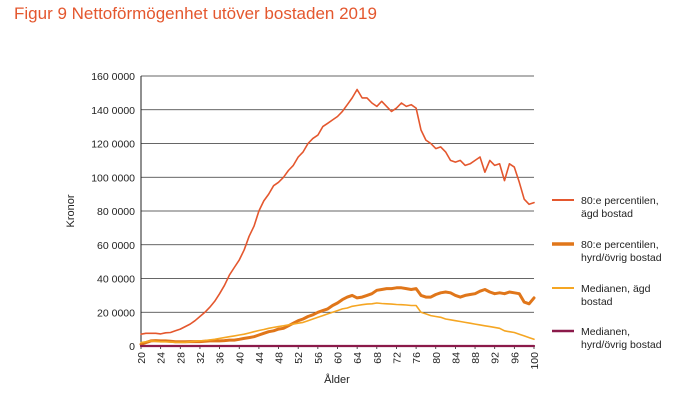  What do you see at coordinates (113, 111) in the screenshot?
I see `y-tick-label: 140 0000` at bounding box center [113, 111].